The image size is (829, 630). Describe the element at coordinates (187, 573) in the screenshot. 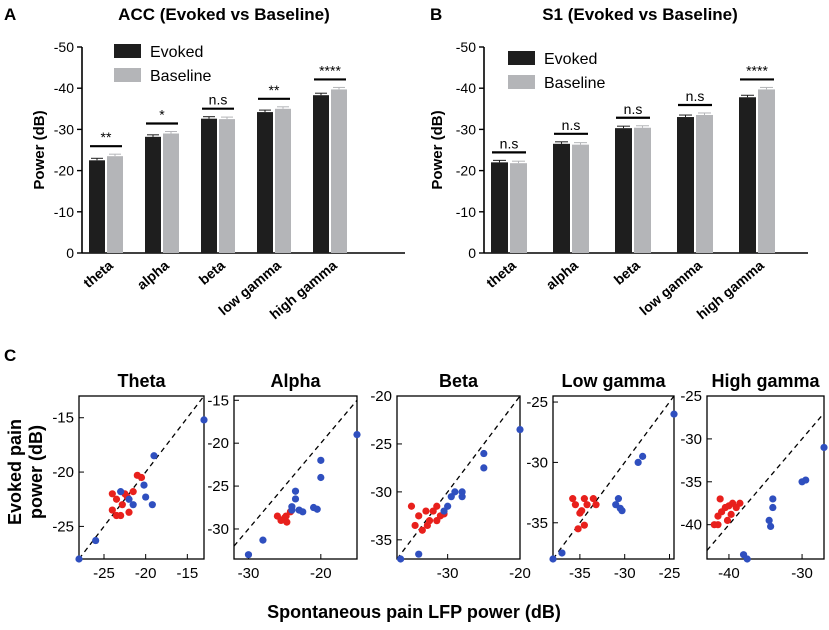

I see `x-tick-label: -15` at that location.